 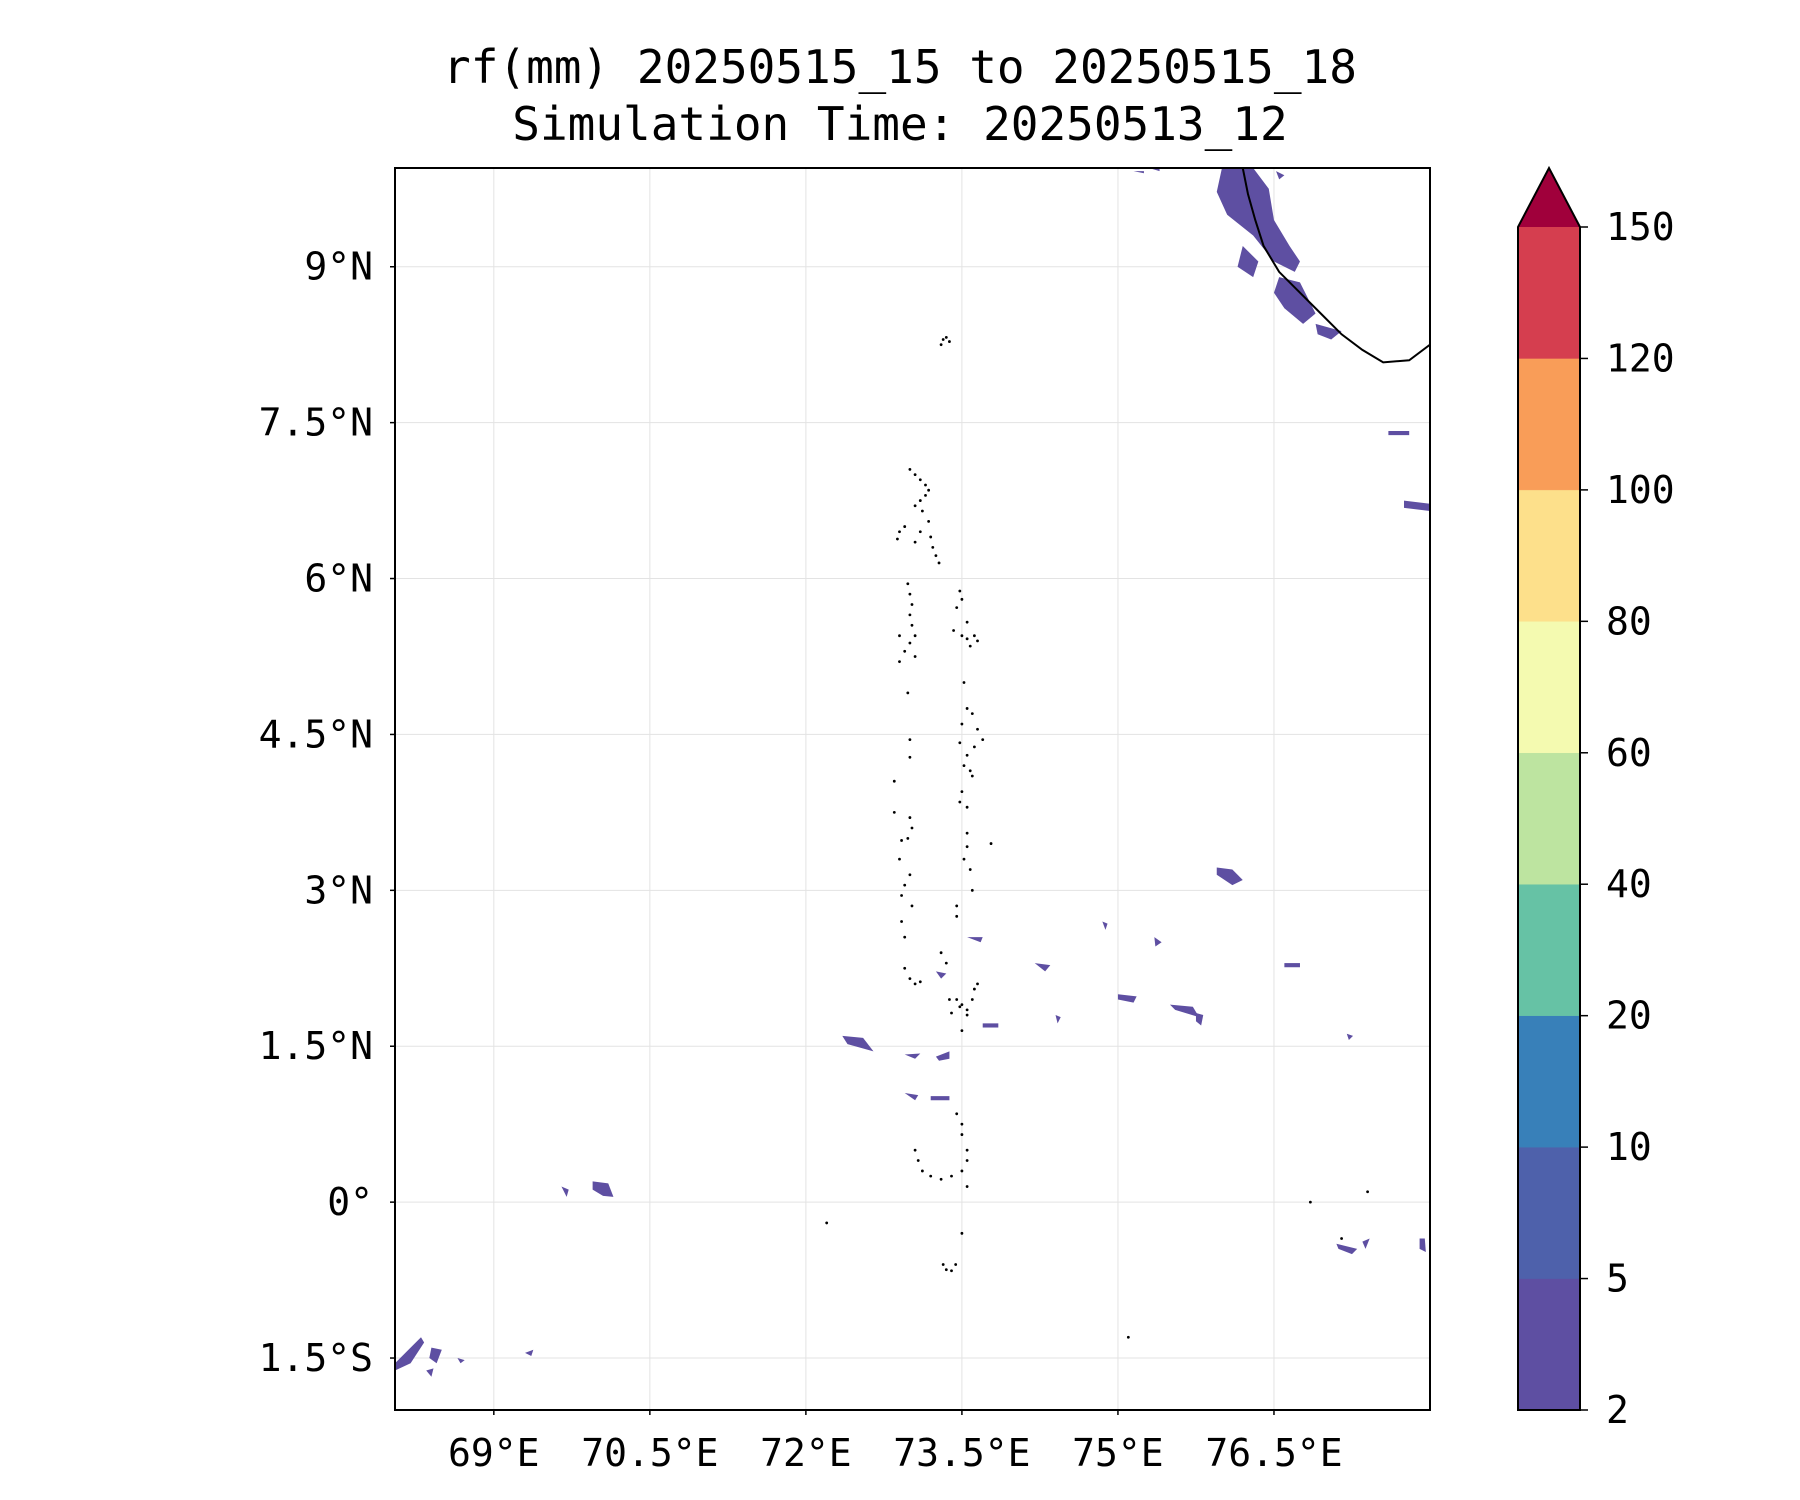 What do you see at coordinates (1596, 798) in the screenshot?
I see `colorbar: 2 5 10 20 40 60 80 100 120 150` at bounding box center [1596, 798].